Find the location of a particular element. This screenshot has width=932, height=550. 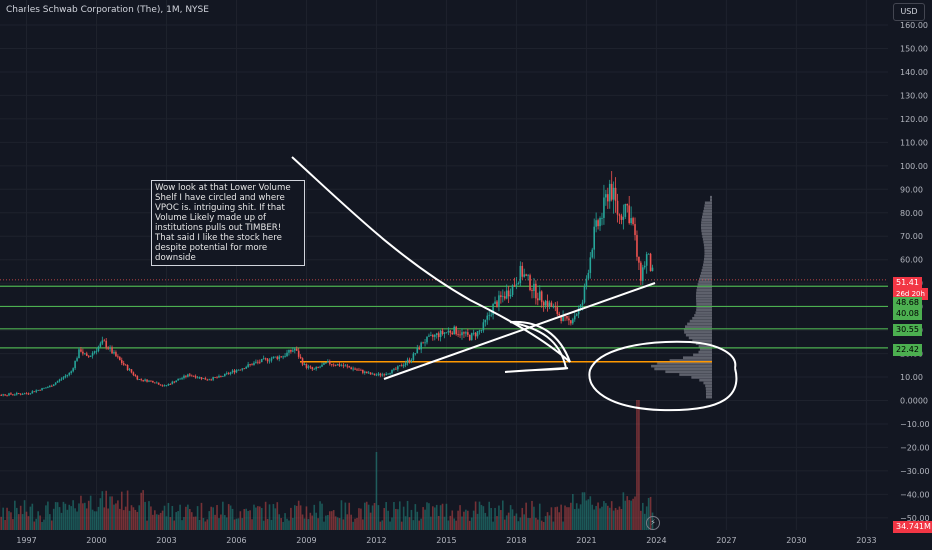

y-tick-label: 0.0000 is located at coordinates (914, 401).